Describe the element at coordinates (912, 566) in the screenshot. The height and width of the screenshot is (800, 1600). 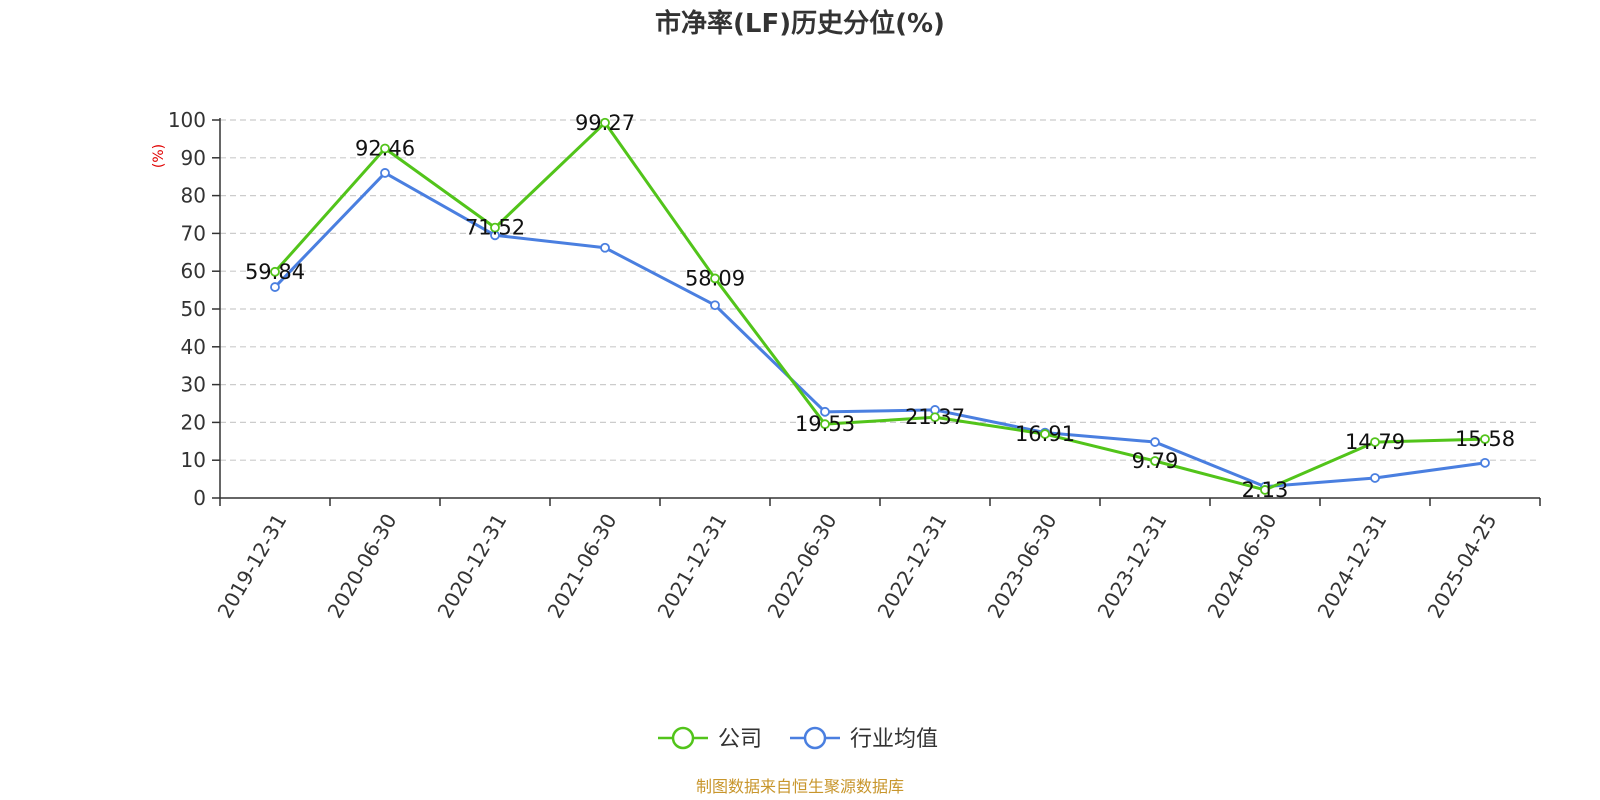
I see `x-tick-label: 2022-12-31` at that location.